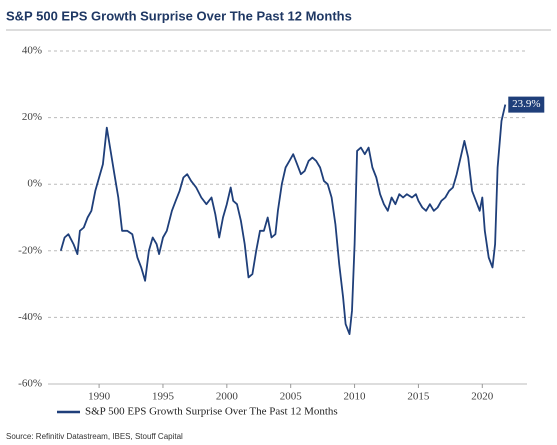 This screenshot has height=445, width=557. What do you see at coordinates (227, 397) in the screenshot?
I see `x-tick-label: 2000` at bounding box center [227, 397].